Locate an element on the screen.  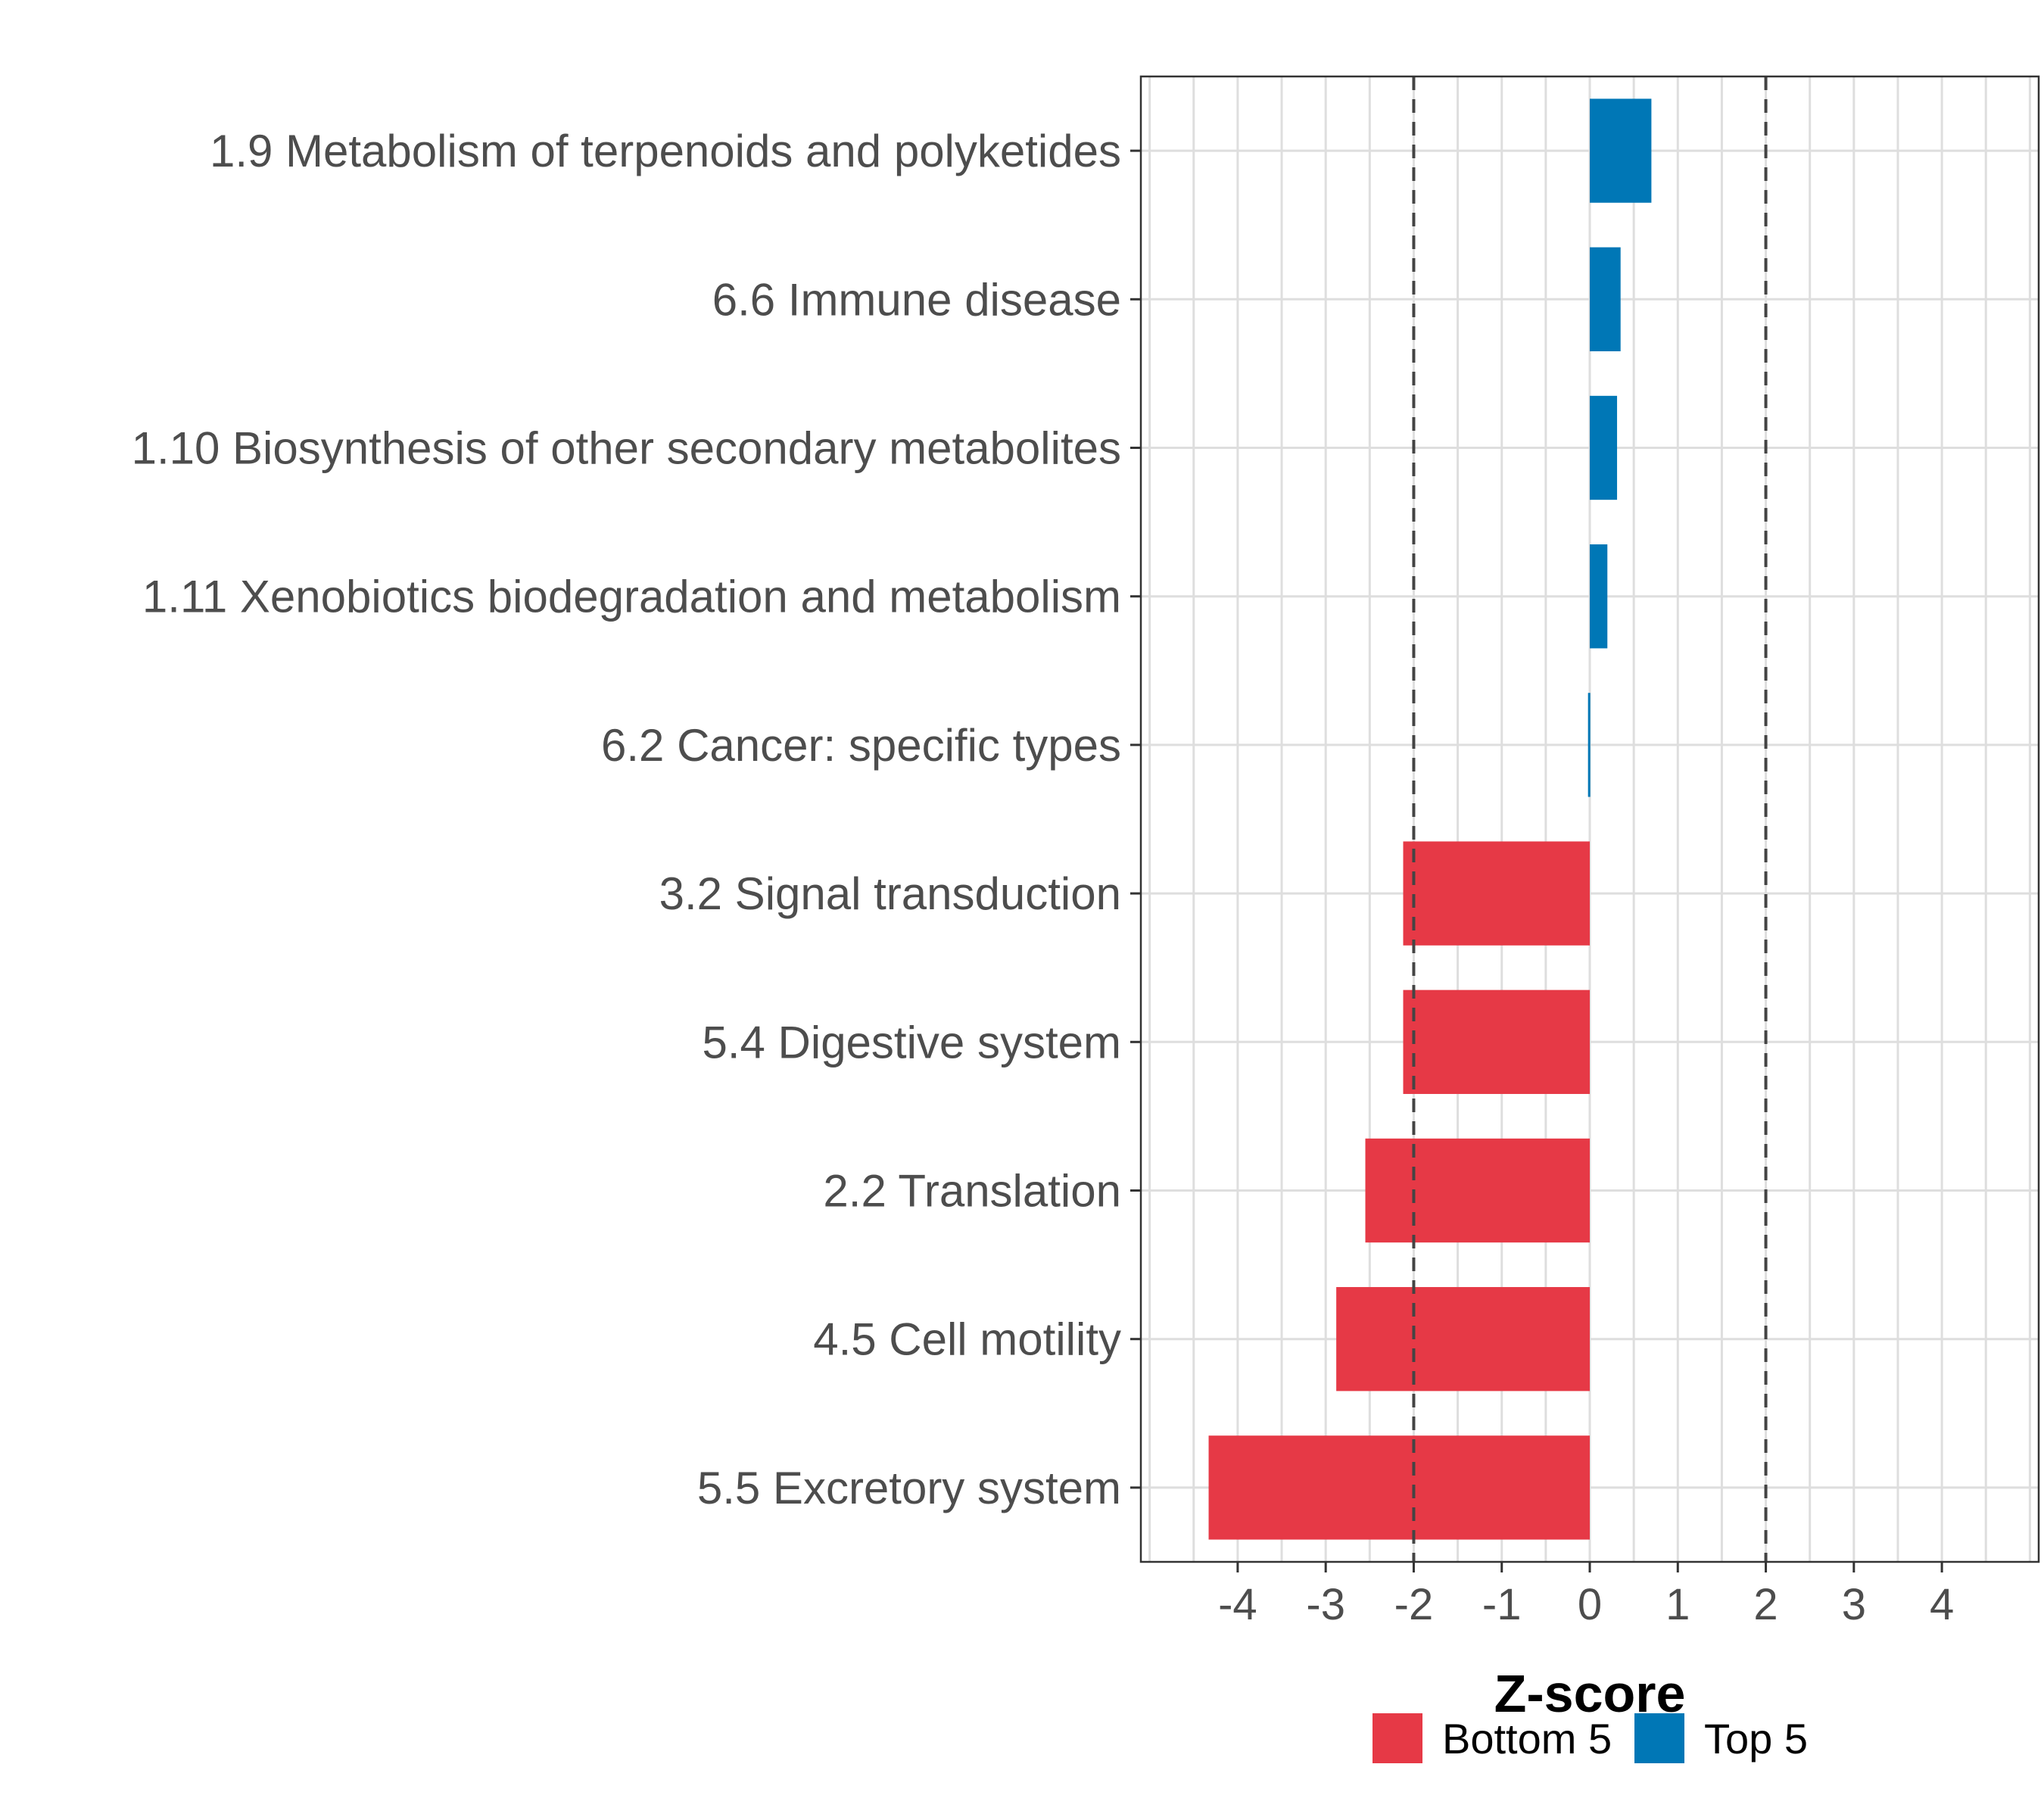
x-axis: -4 -3 -2 -1 0 1 2 3 4 is located at coordinates (1586, 1595).